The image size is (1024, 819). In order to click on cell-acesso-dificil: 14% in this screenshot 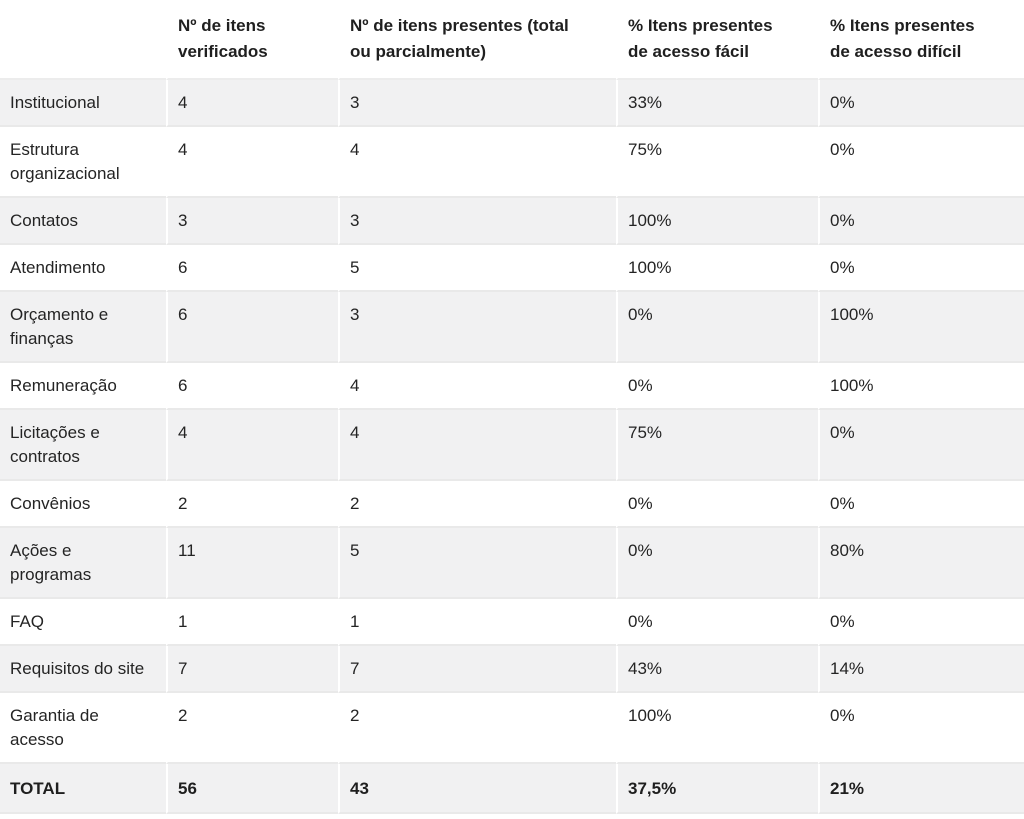, I will do `click(921, 669)`.